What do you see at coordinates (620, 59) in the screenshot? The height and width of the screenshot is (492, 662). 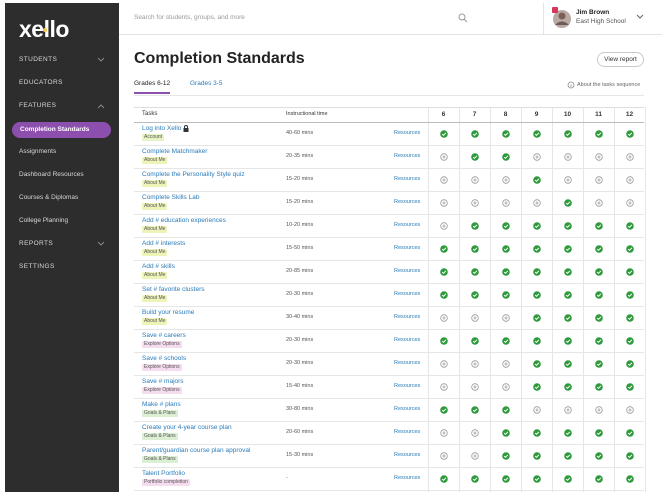 I see `view-report-button: View report` at bounding box center [620, 59].